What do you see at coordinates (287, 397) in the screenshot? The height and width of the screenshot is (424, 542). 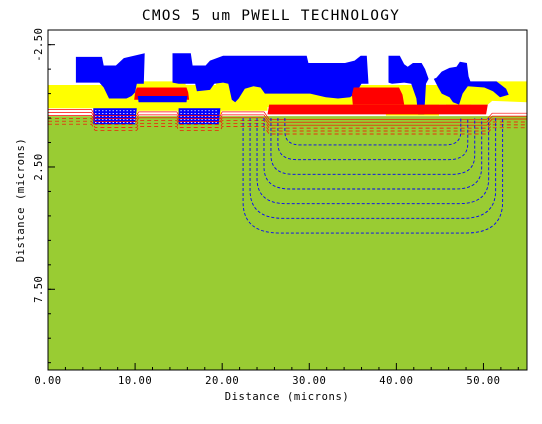 I see `x-axis-label: Distance (microns)` at bounding box center [287, 397].